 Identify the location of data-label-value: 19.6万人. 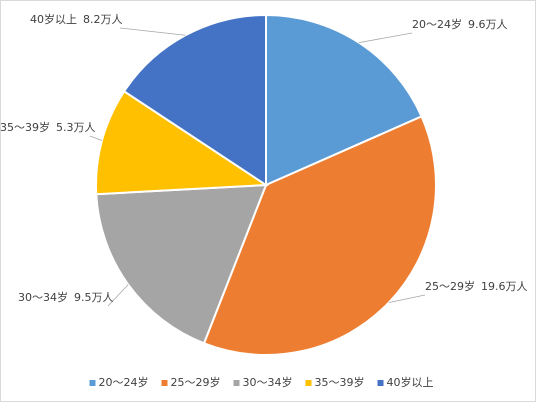
(504, 286).